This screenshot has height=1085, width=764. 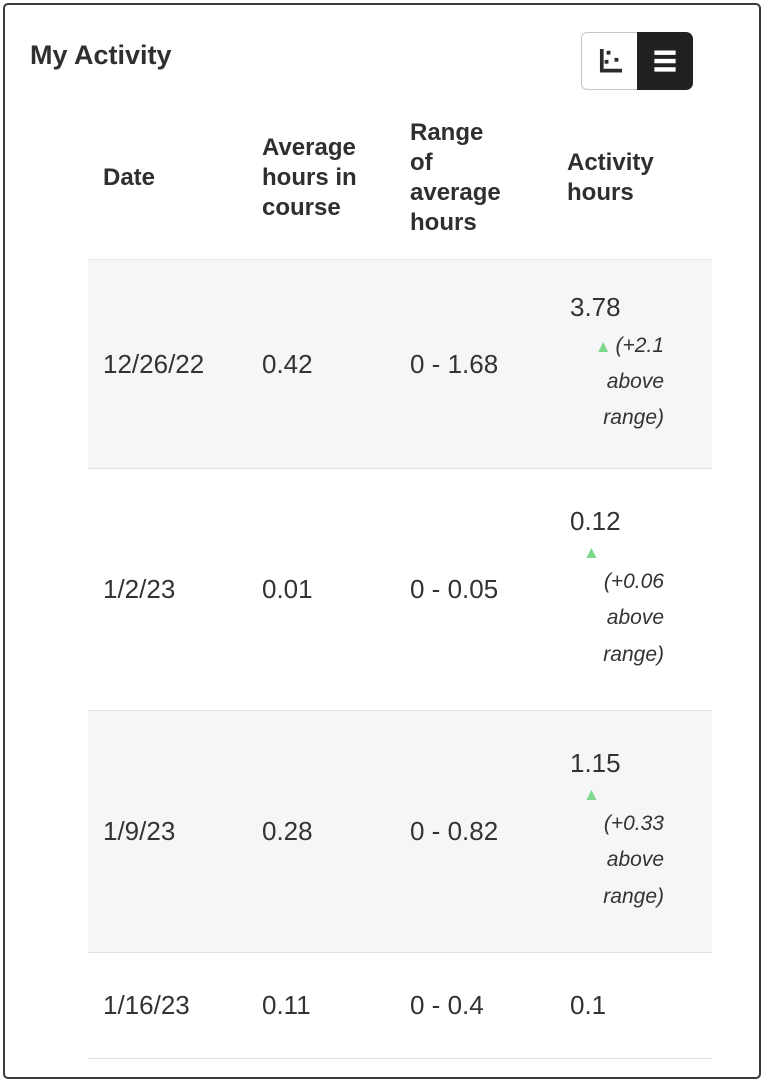 What do you see at coordinates (101, 55) in the screenshot?
I see `page-title: My Activity` at bounding box center [101, 55].